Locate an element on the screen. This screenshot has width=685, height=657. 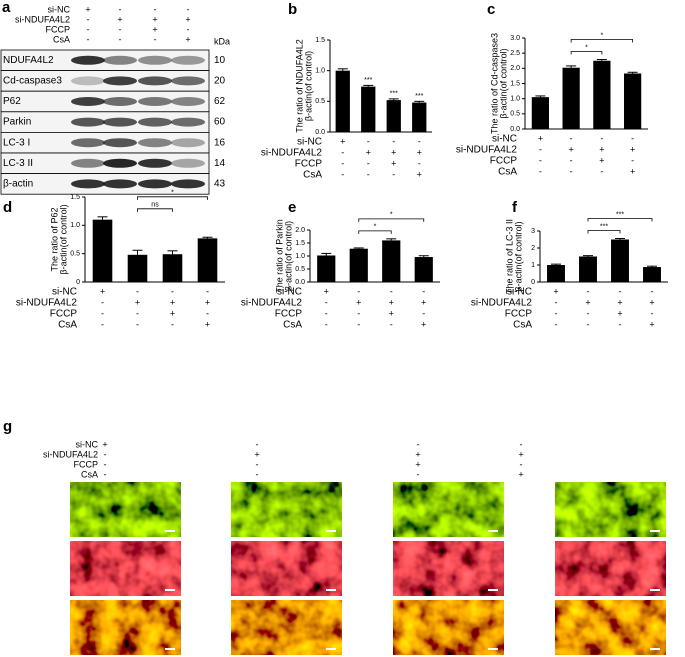
panel-label: c is located at coordinates (491, 9).